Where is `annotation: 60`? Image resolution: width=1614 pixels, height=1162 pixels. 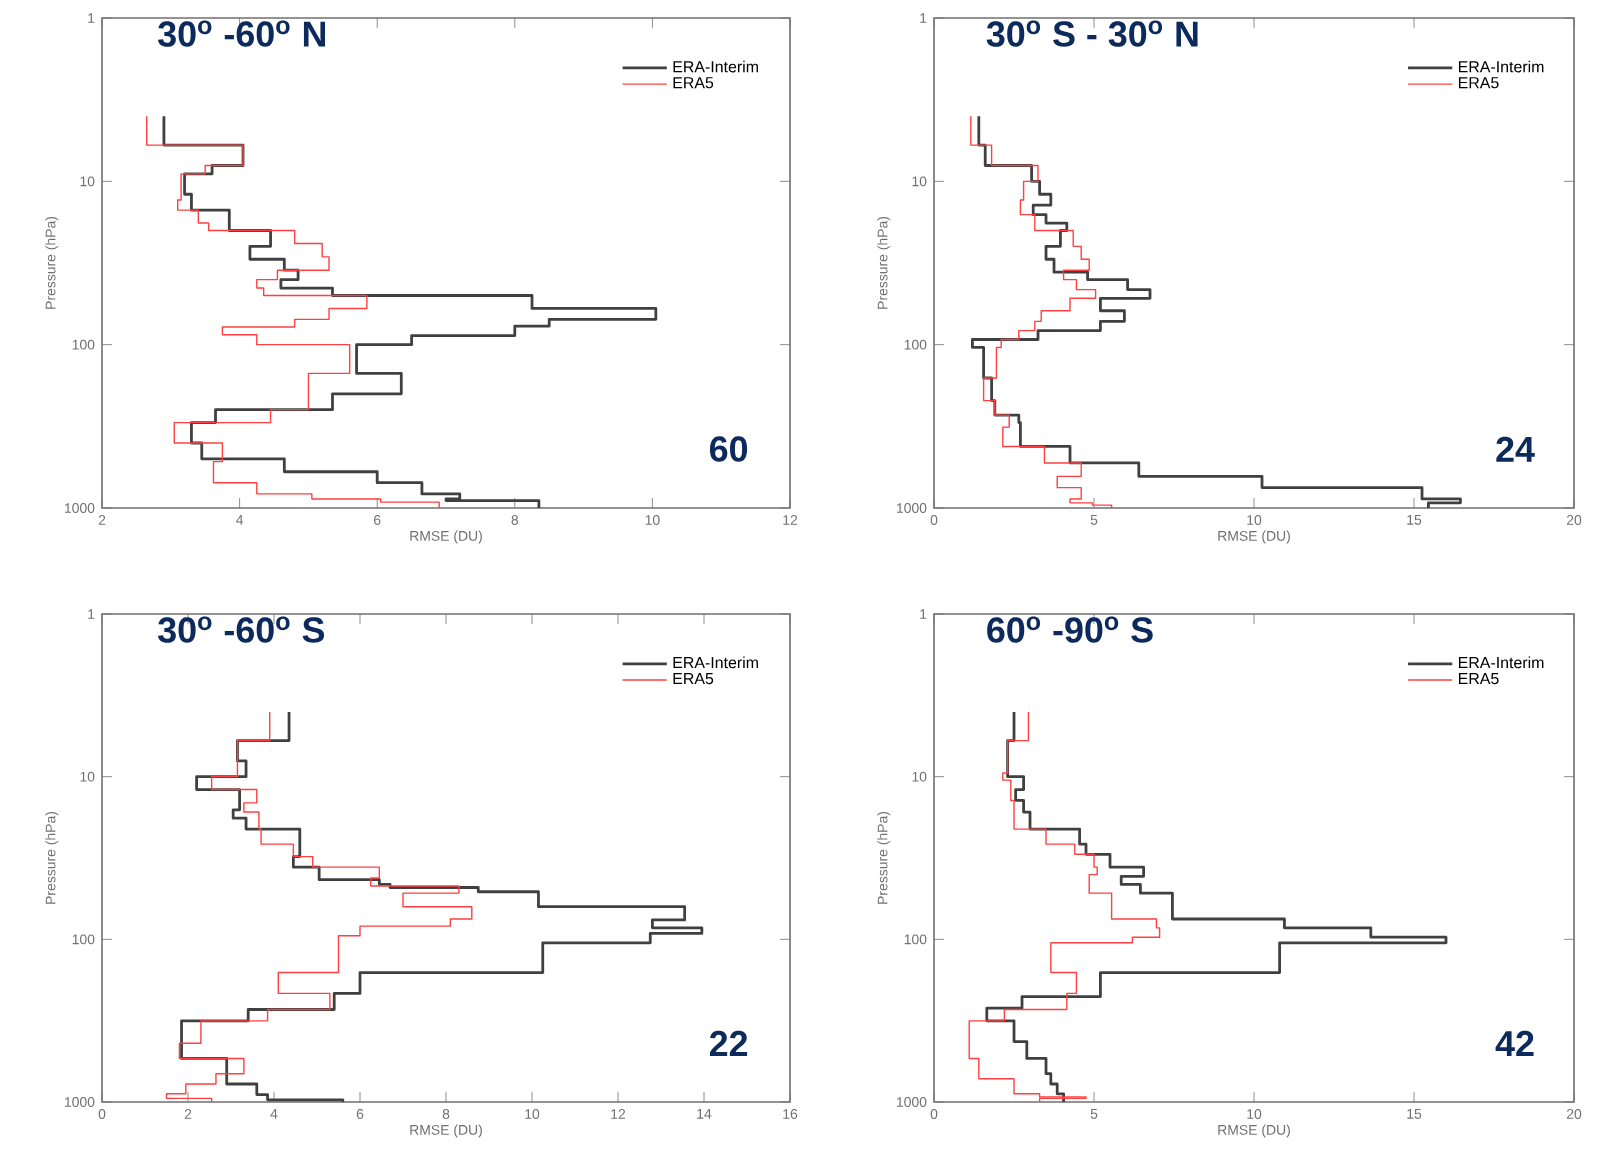 annotation: 60 is located at coordinates (728, 449).